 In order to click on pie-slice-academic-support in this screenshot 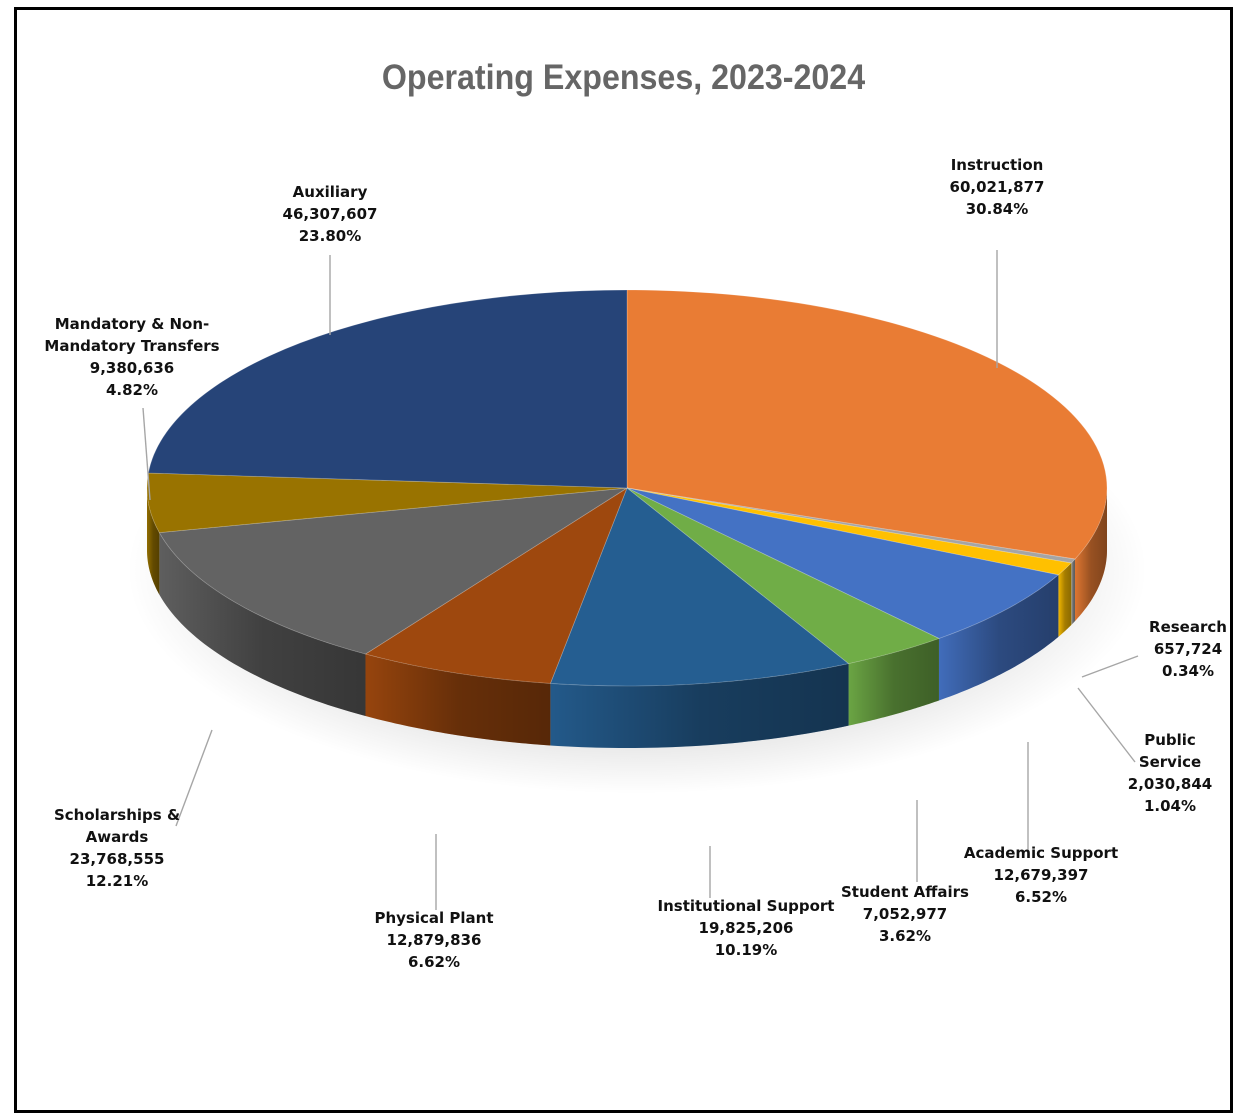, I will do `click(843, 563)`.